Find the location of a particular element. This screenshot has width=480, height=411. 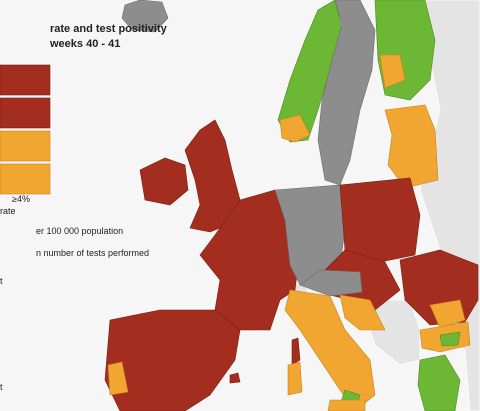

legend-title: rate and test positivity is located at coordinates (109, 29).